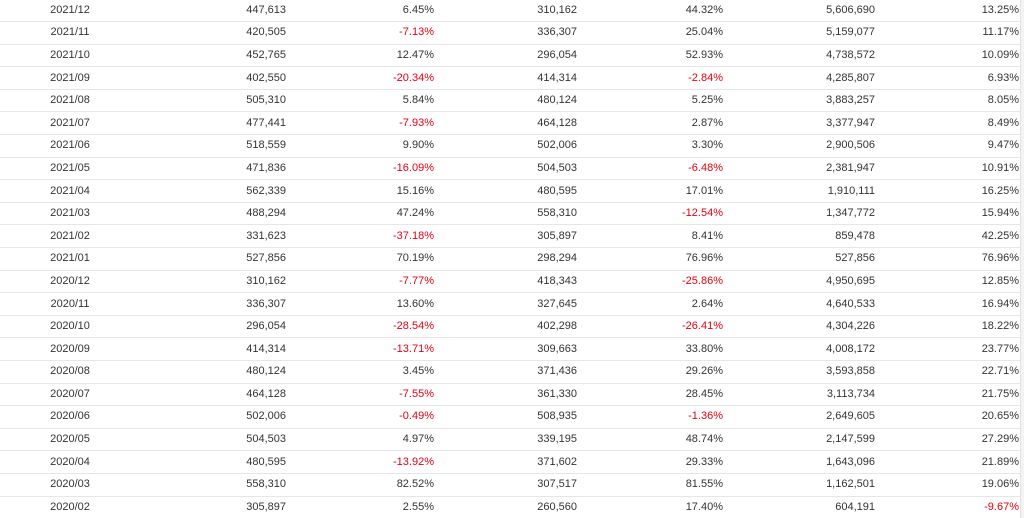  What do you see at coordinates (70, 146) in the screenshot?
I see `period-cell: 2021/06` at bounding box center [70, 146].